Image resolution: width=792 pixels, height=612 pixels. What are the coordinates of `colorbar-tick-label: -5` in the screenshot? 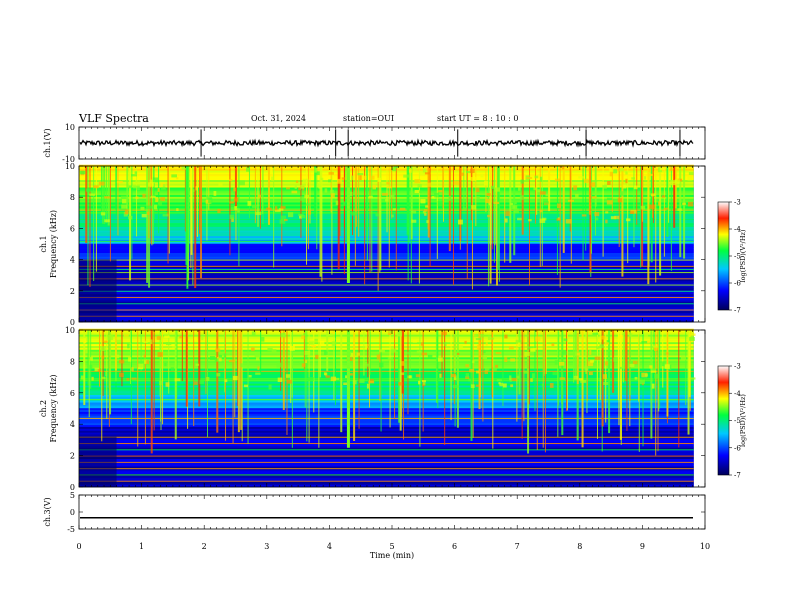 It's located at (737, 421).